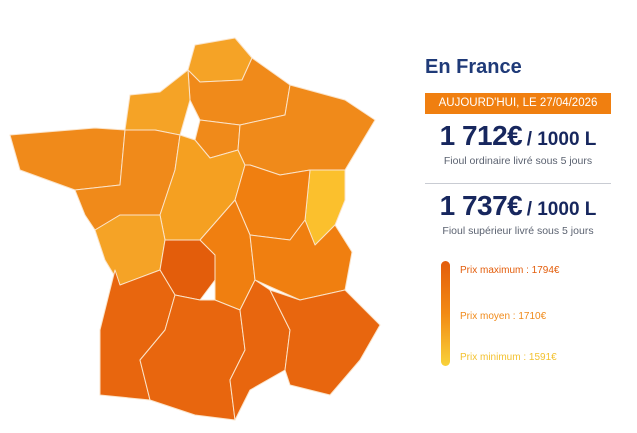 The image size is (637, 433). Describe the element at coordinates (510, 270) in the screenshot. I see `legend-max: Prix maximum : 1794€` at that location.